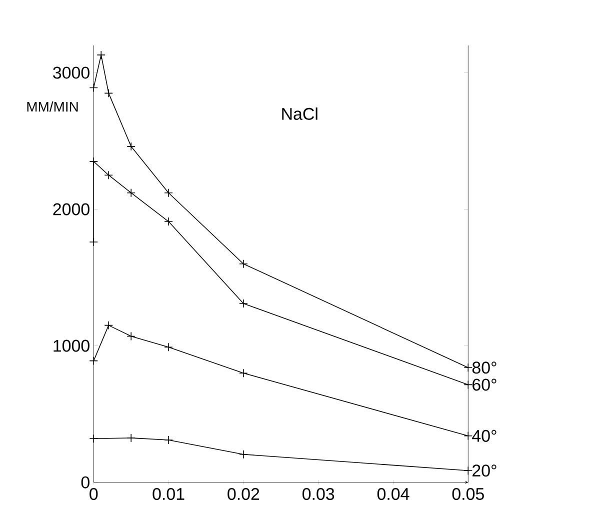  What do you see at coordinates (484, 384) in the screenshot?
I see `series-label: 60°` at bounding box center [484, 384].